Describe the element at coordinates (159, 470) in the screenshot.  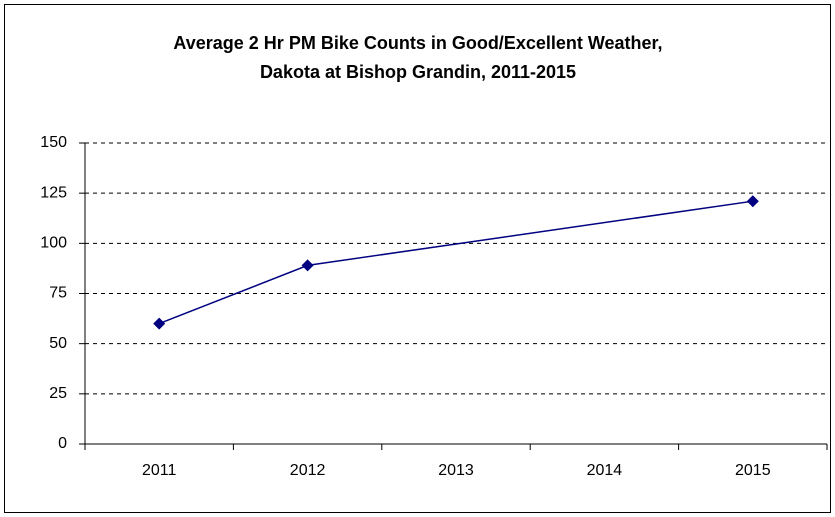
I see `x-tick-label: 2011` at that location.